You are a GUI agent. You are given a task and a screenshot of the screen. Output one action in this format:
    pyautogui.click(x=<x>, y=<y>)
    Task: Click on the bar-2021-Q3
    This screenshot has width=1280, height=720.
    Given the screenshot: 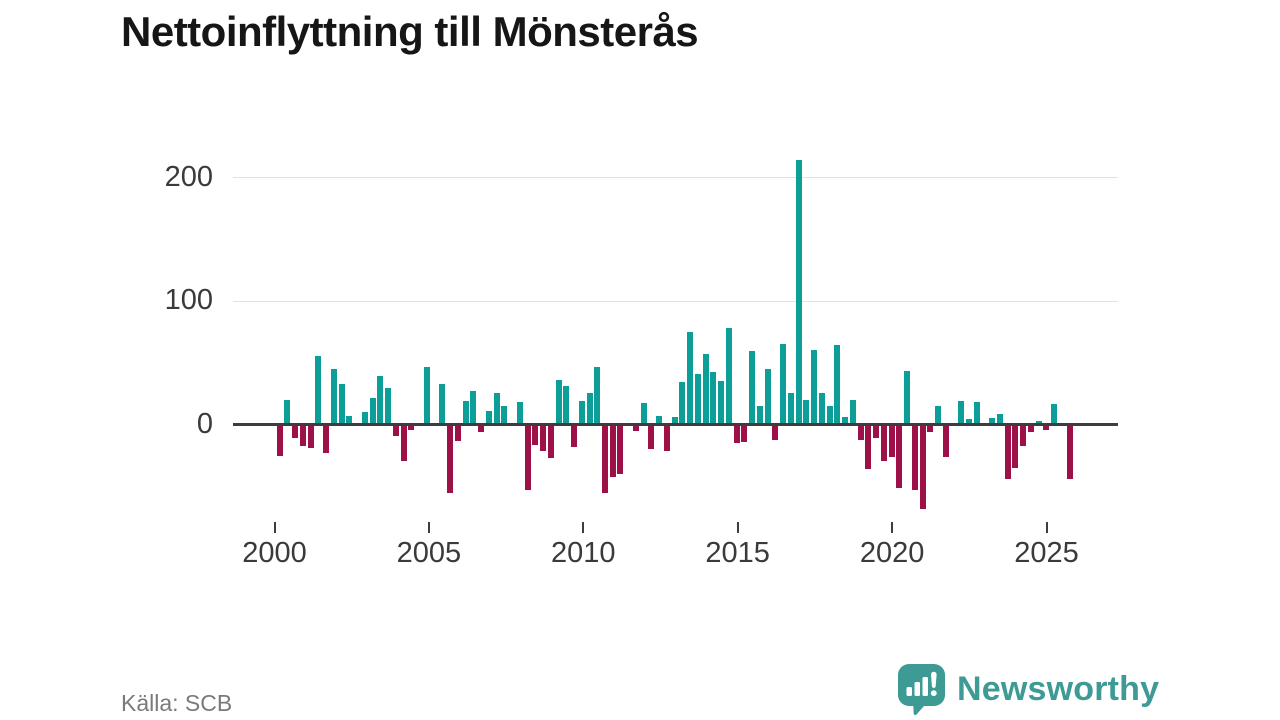 What is the action you would take?
    pyautogui.click(x=945, y=441)
    